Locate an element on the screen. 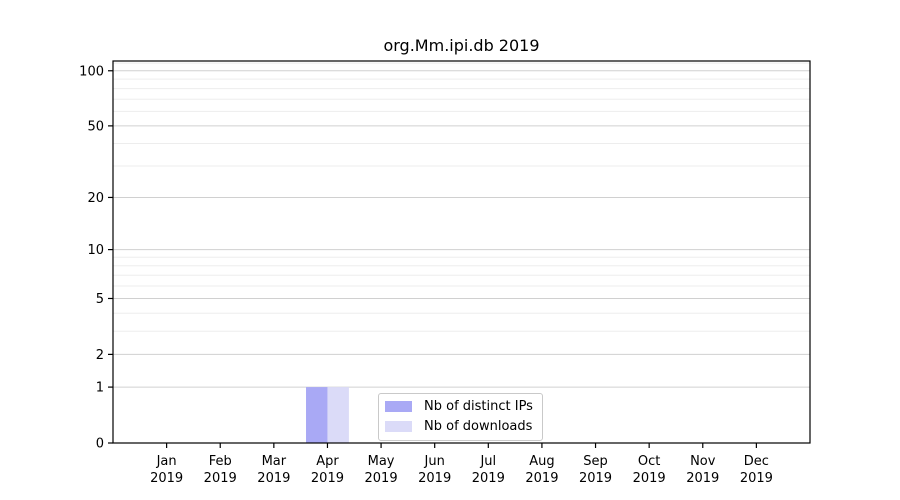 The width and height of the screenshot is (900, 500). legend-swatch-distinct-ips-icon is located at coordinates (398, 406).